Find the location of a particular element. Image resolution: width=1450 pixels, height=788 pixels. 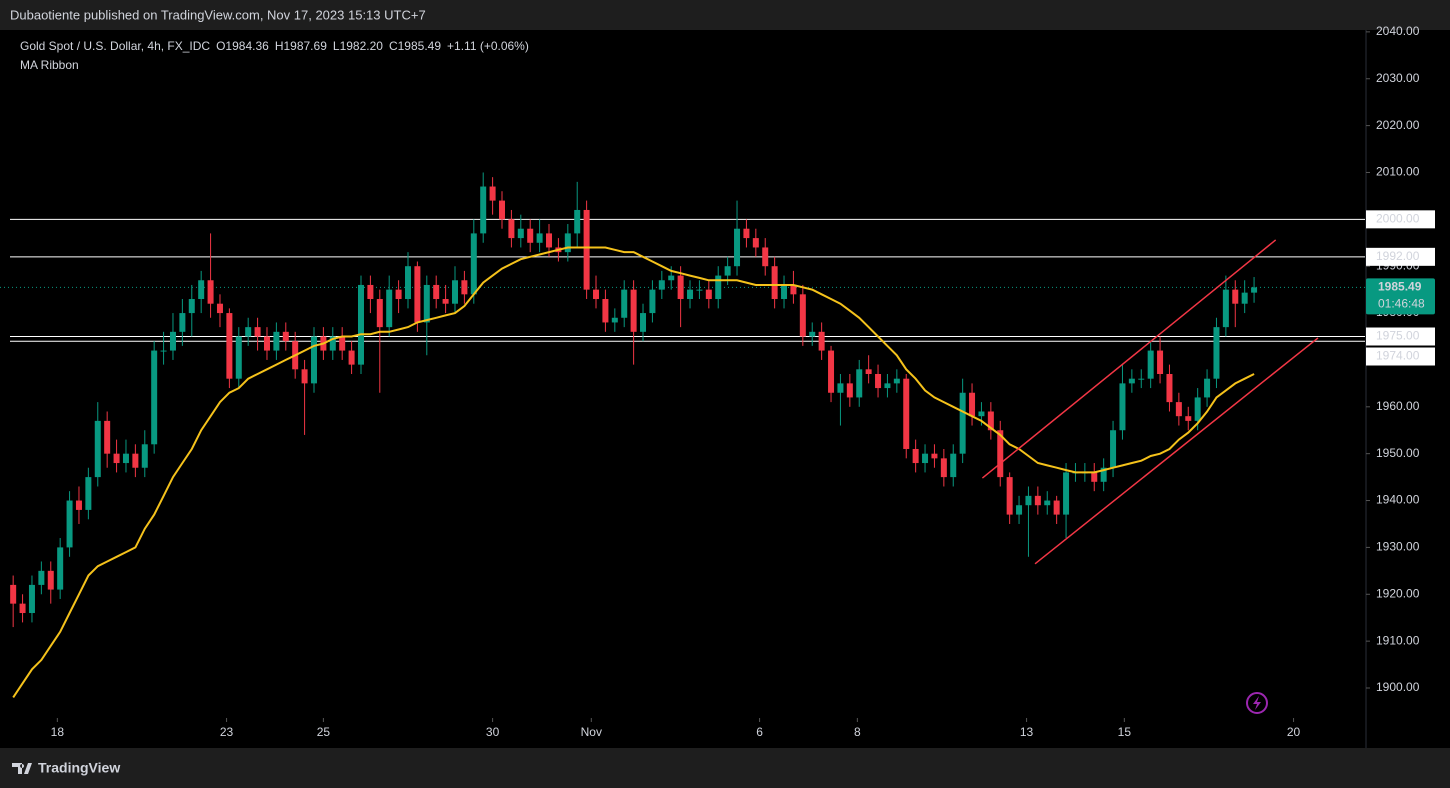

legend-value: 1987.69 is located at coordinates (305, 46).